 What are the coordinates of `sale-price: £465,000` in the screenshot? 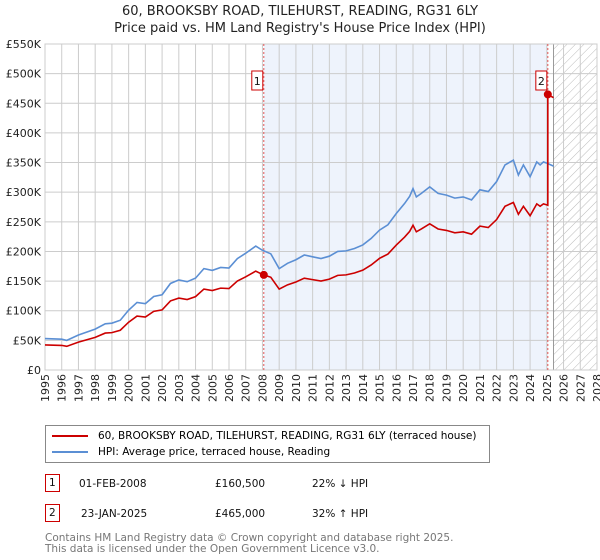 It's located at (240, 514).